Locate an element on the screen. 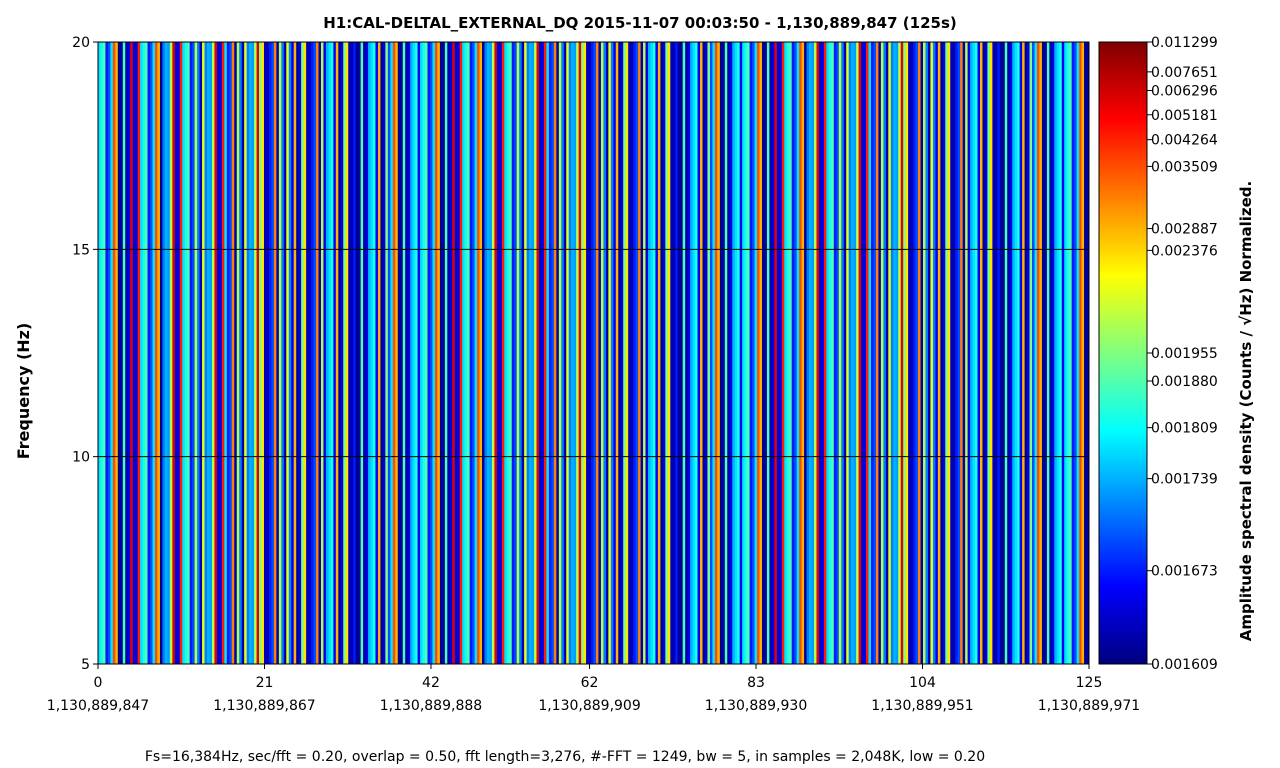 The image size is (1280, 768). colorbar is located at coordinates (1123, 353).